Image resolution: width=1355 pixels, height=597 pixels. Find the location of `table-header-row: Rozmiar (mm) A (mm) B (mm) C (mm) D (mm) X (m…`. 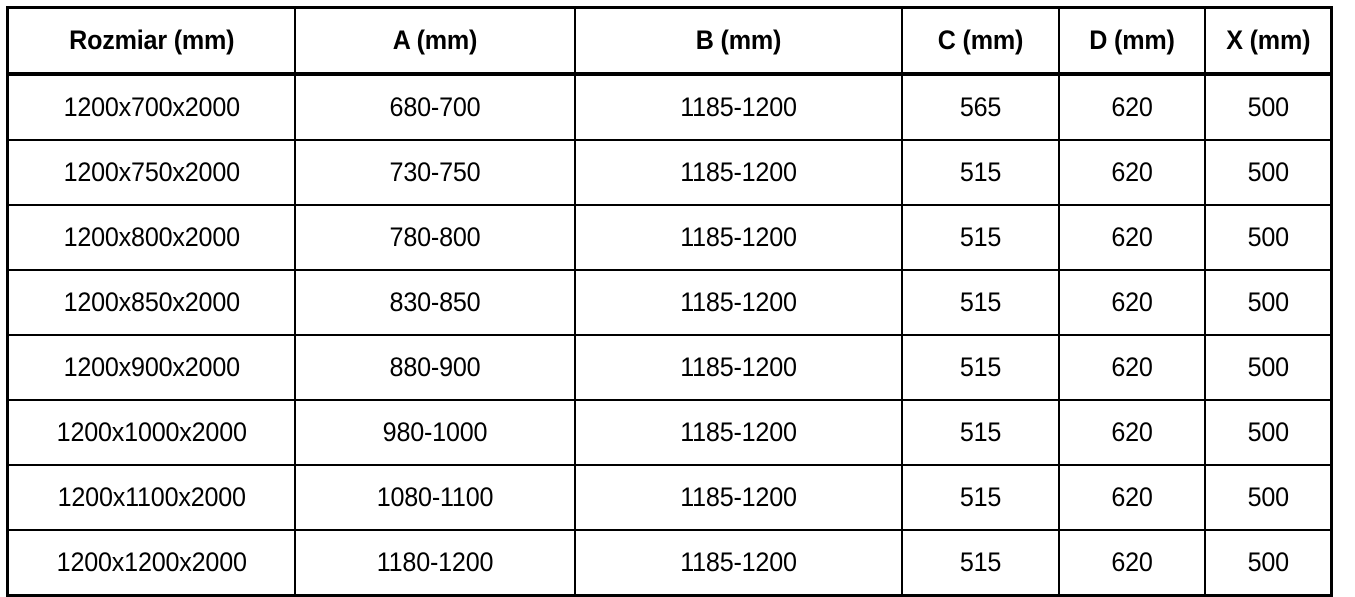

table-header-row: Rozmiar (mm) A (mm) B (mm) C (mm) D (mm) X (m… is located at coordinates (670, 41).